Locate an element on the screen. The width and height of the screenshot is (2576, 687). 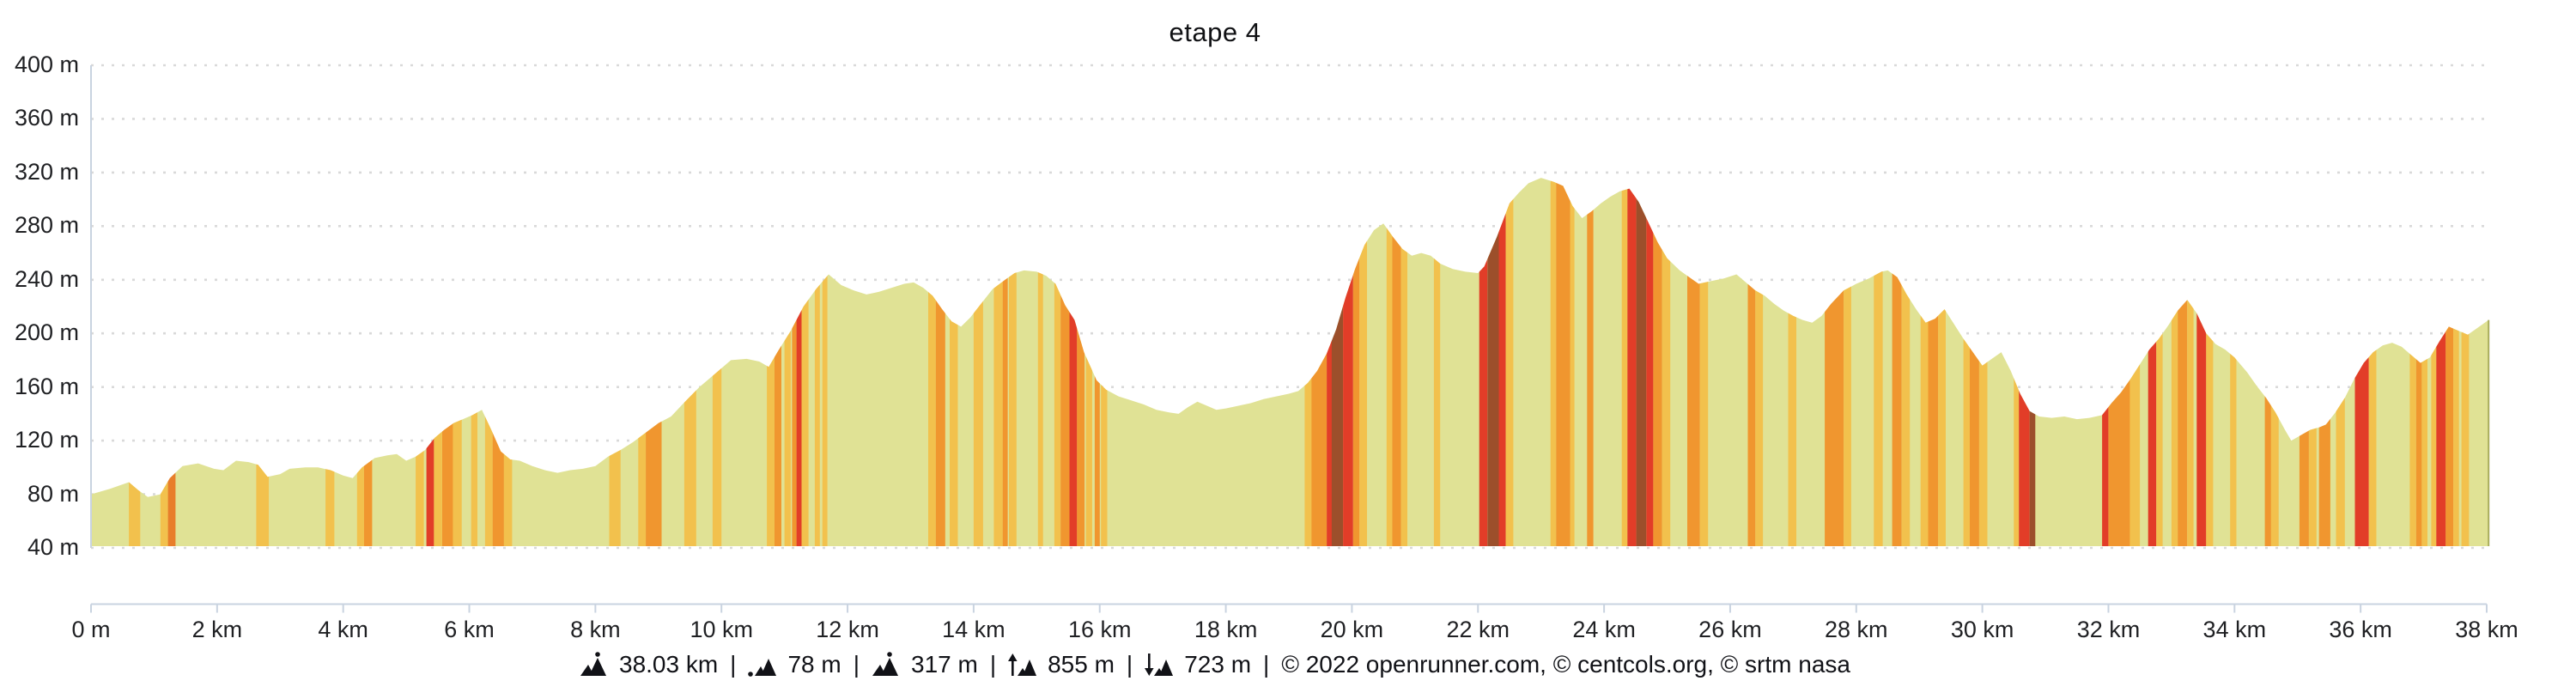
y-tick-label-40: 40 m is located at coordinates (53, 547).